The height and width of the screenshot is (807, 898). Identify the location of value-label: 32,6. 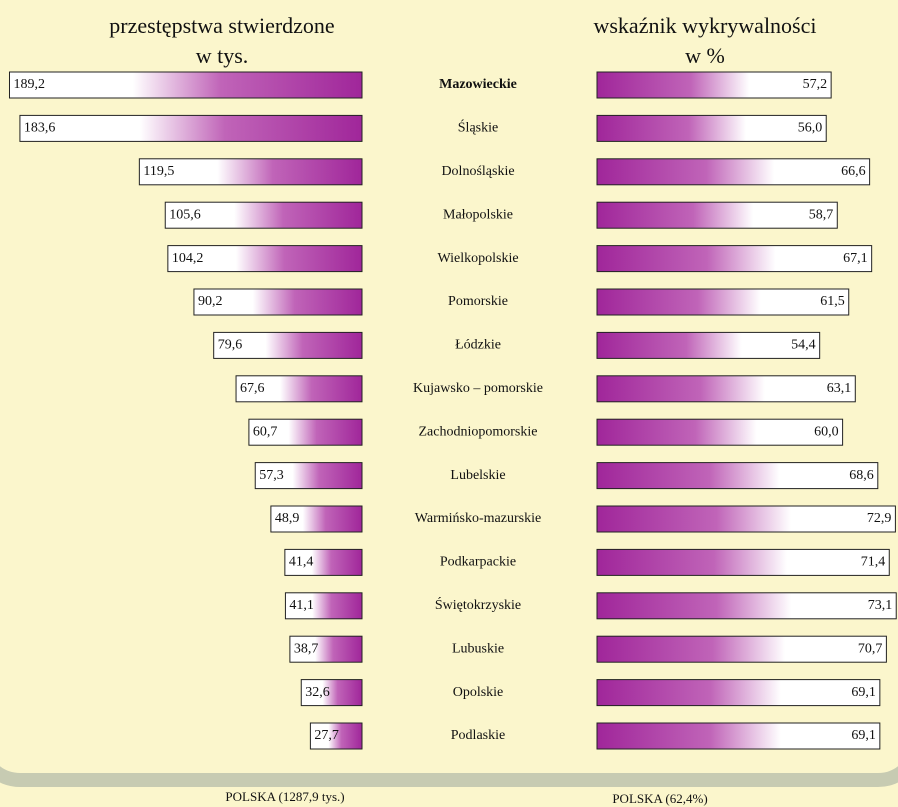
(317, 692).